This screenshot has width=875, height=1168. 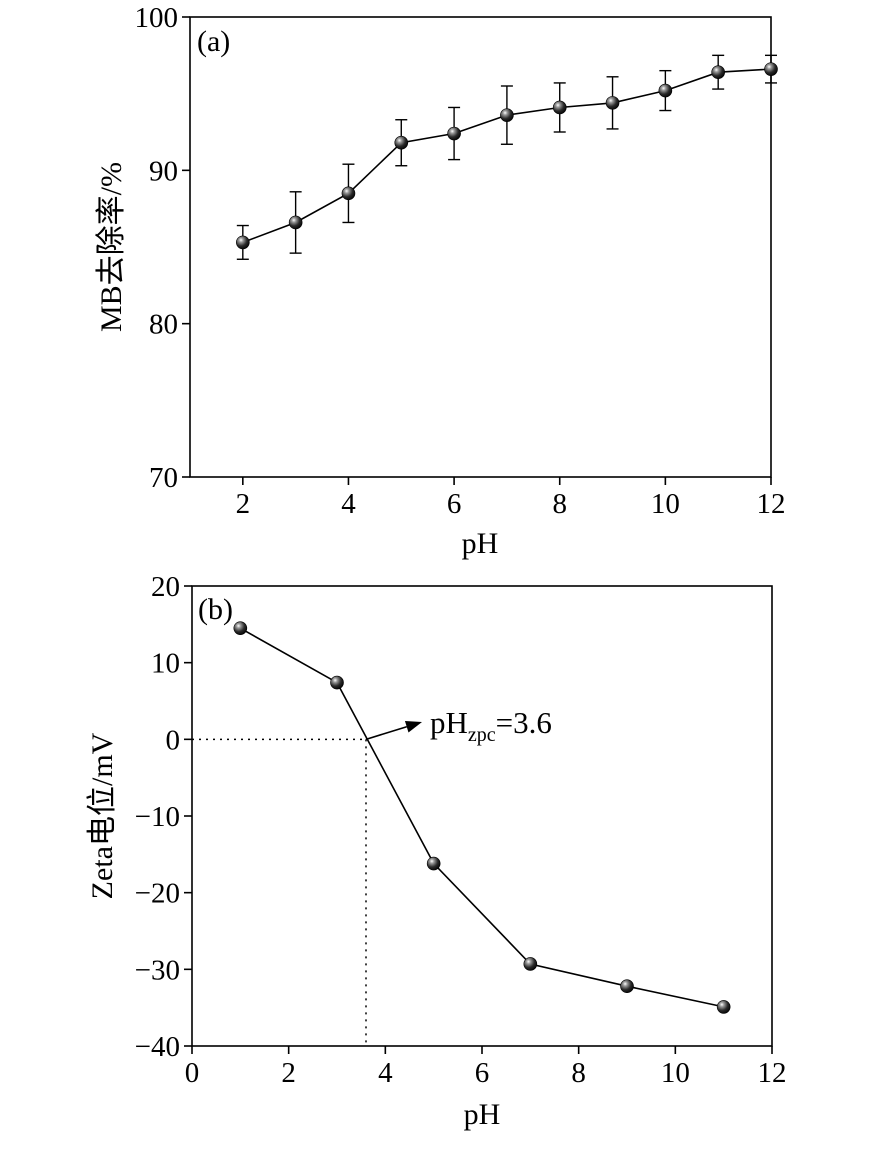 I want to click on annotation-arrow, so click(x=386, y=733).